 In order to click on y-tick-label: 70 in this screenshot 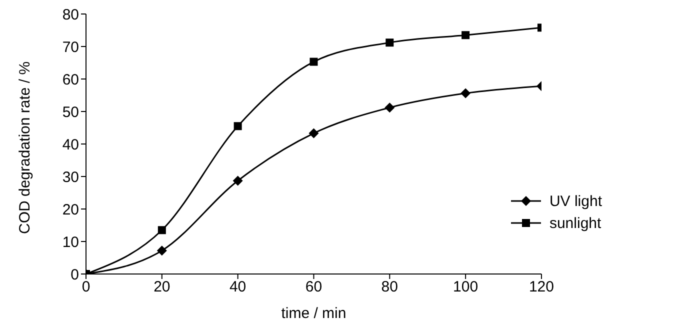, I will do `click(70, 47)`.